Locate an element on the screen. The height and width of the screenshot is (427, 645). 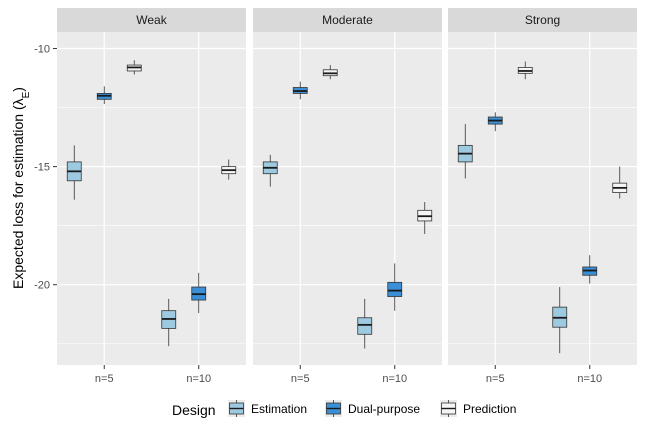
x-tick-label-2-0: n=5 is located at coordinates (495, 379).